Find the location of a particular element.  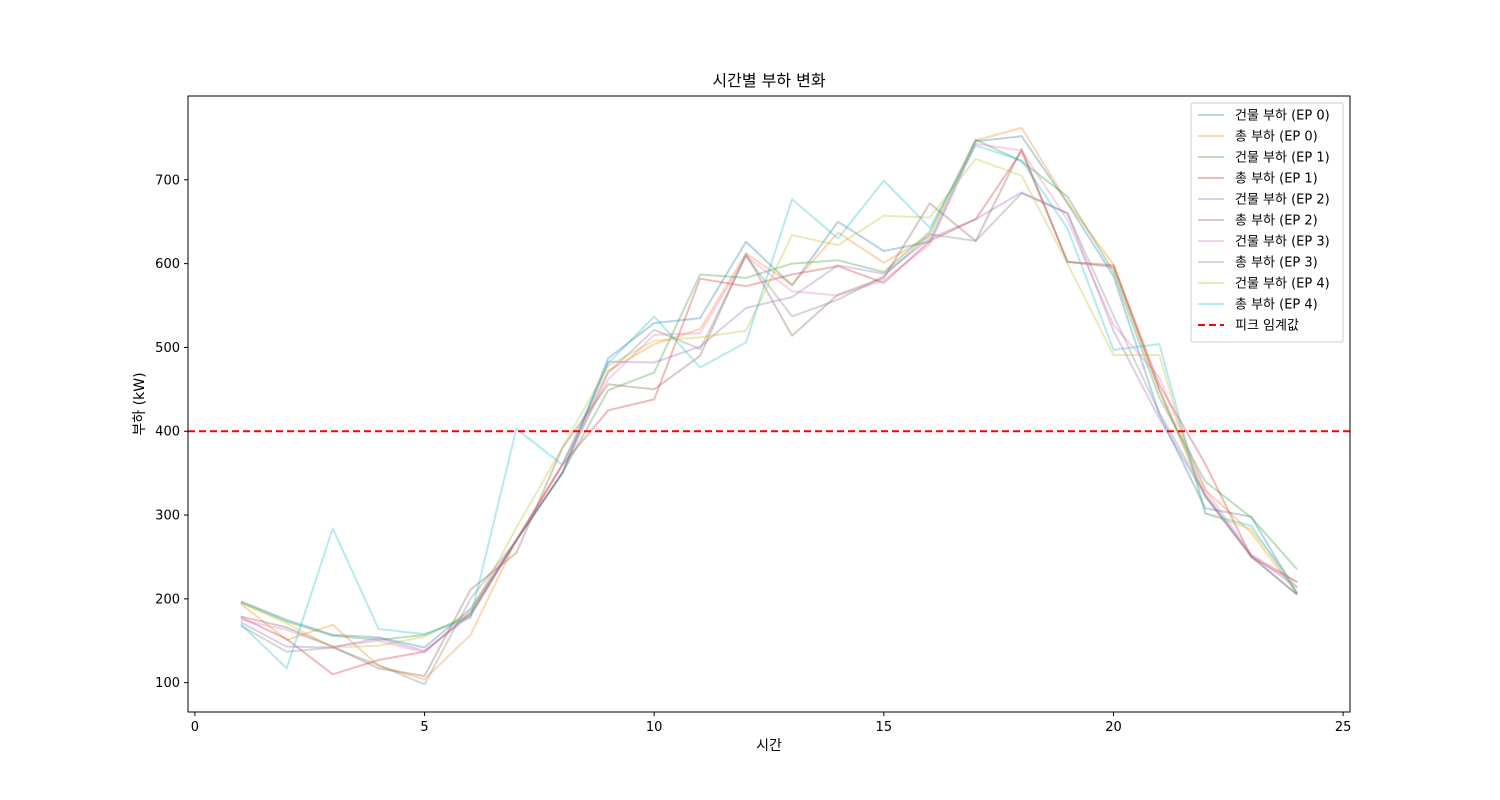

x-axis: 0 5 10 15 20 25 is located at coordinates (771, 723).